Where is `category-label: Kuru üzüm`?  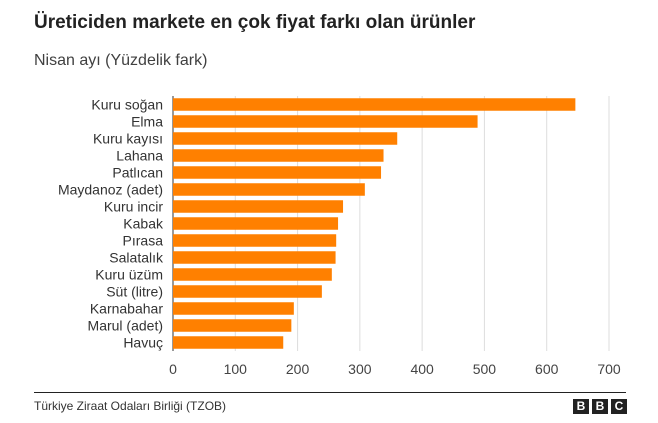
category-label: Kuru üzüm is located at coordinates (129, 275).